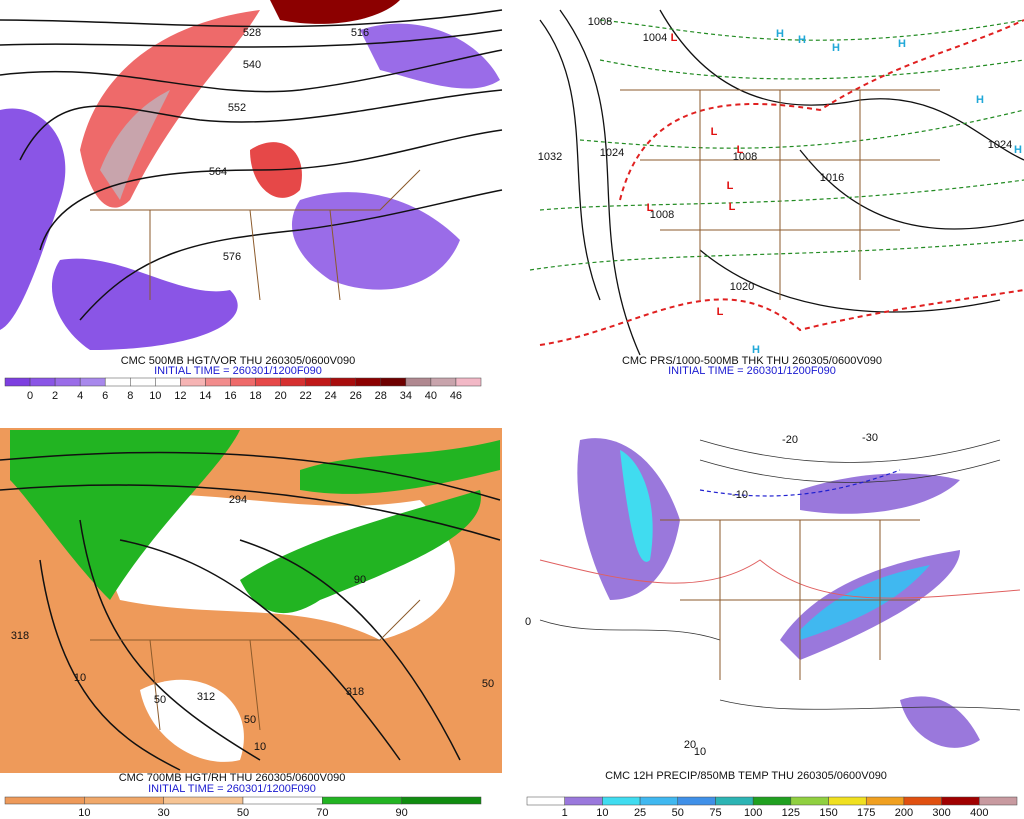 The image size is (1024, 819). What do you see at coordinates (406, 396) in the screenshot?
I see `colorbar-label: 34` at bounding box center [406, 396].